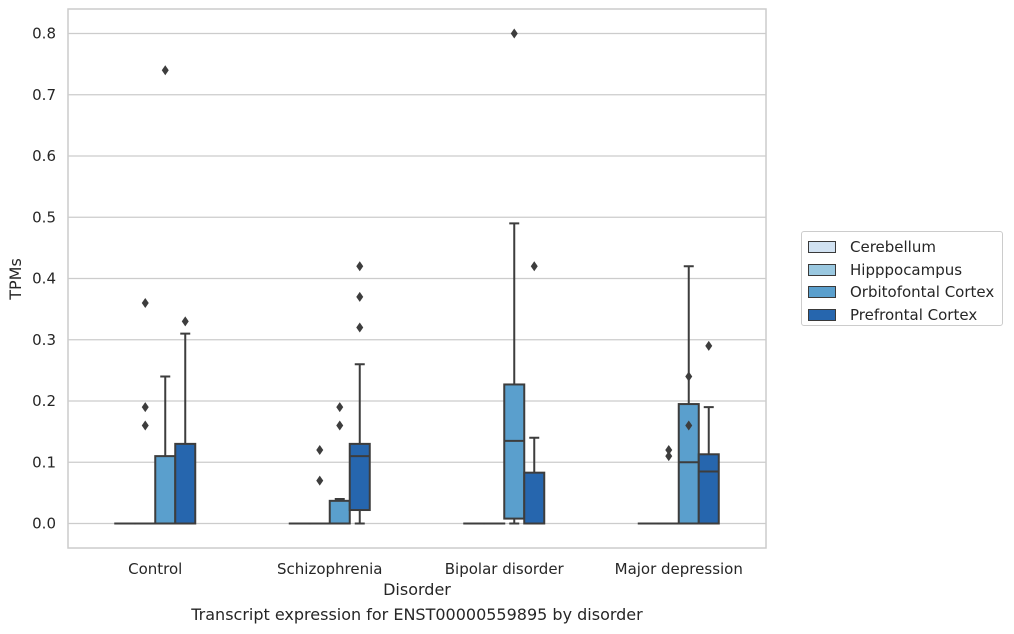 Image resolution: width=1014 pixels, height=634 pixels. I want to click on legend-label: Orbitofontal Cortex, so click(922, 292).